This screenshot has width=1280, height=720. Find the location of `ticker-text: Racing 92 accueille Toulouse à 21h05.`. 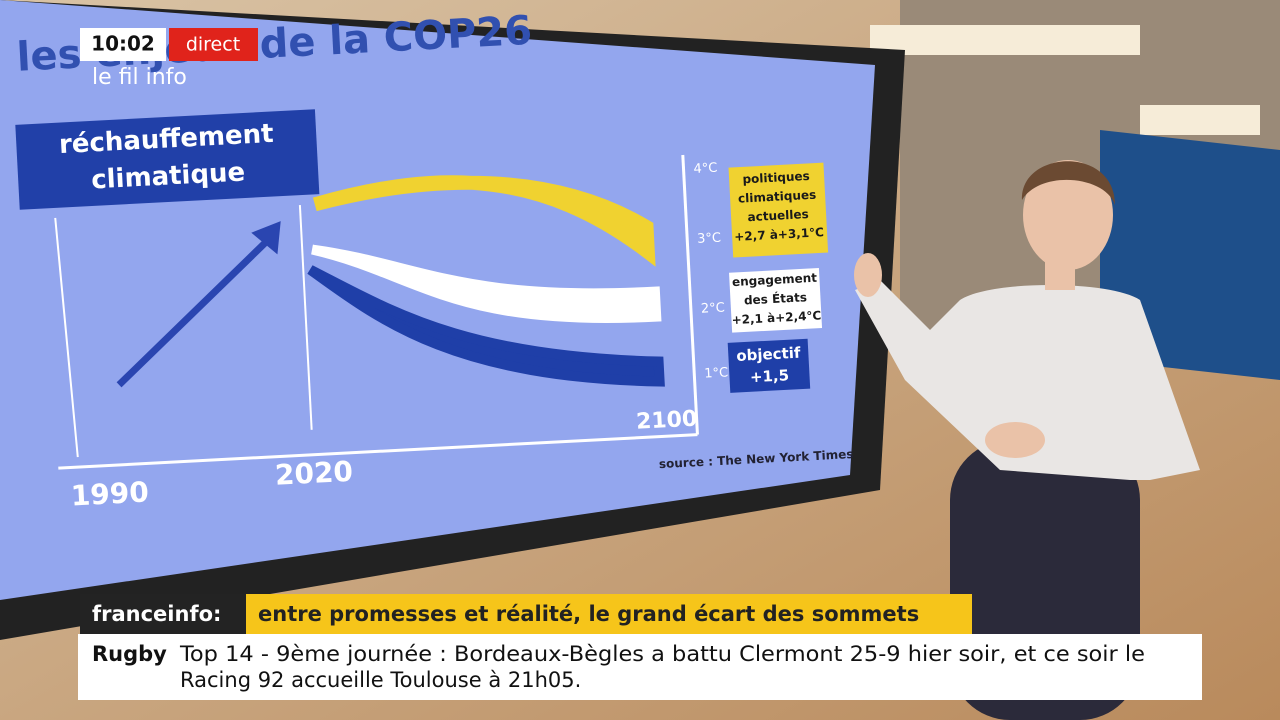

ticker-text: Racing 92 accueille Toulouse à 21h05. is located at coordinates (380, 680).